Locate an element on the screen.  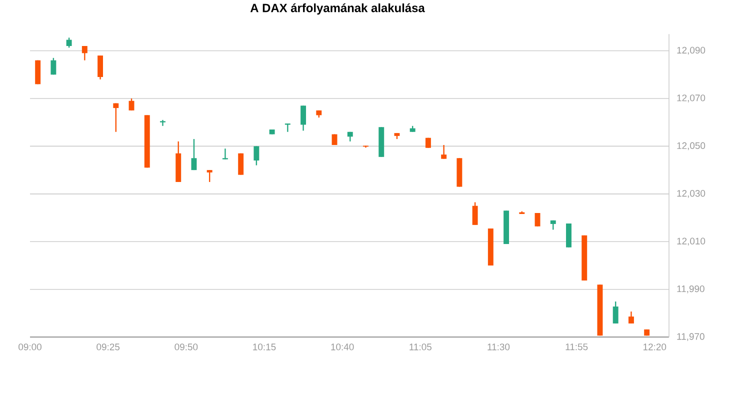
y-tick-label: 12,070 is located at coordinates (691, 98).